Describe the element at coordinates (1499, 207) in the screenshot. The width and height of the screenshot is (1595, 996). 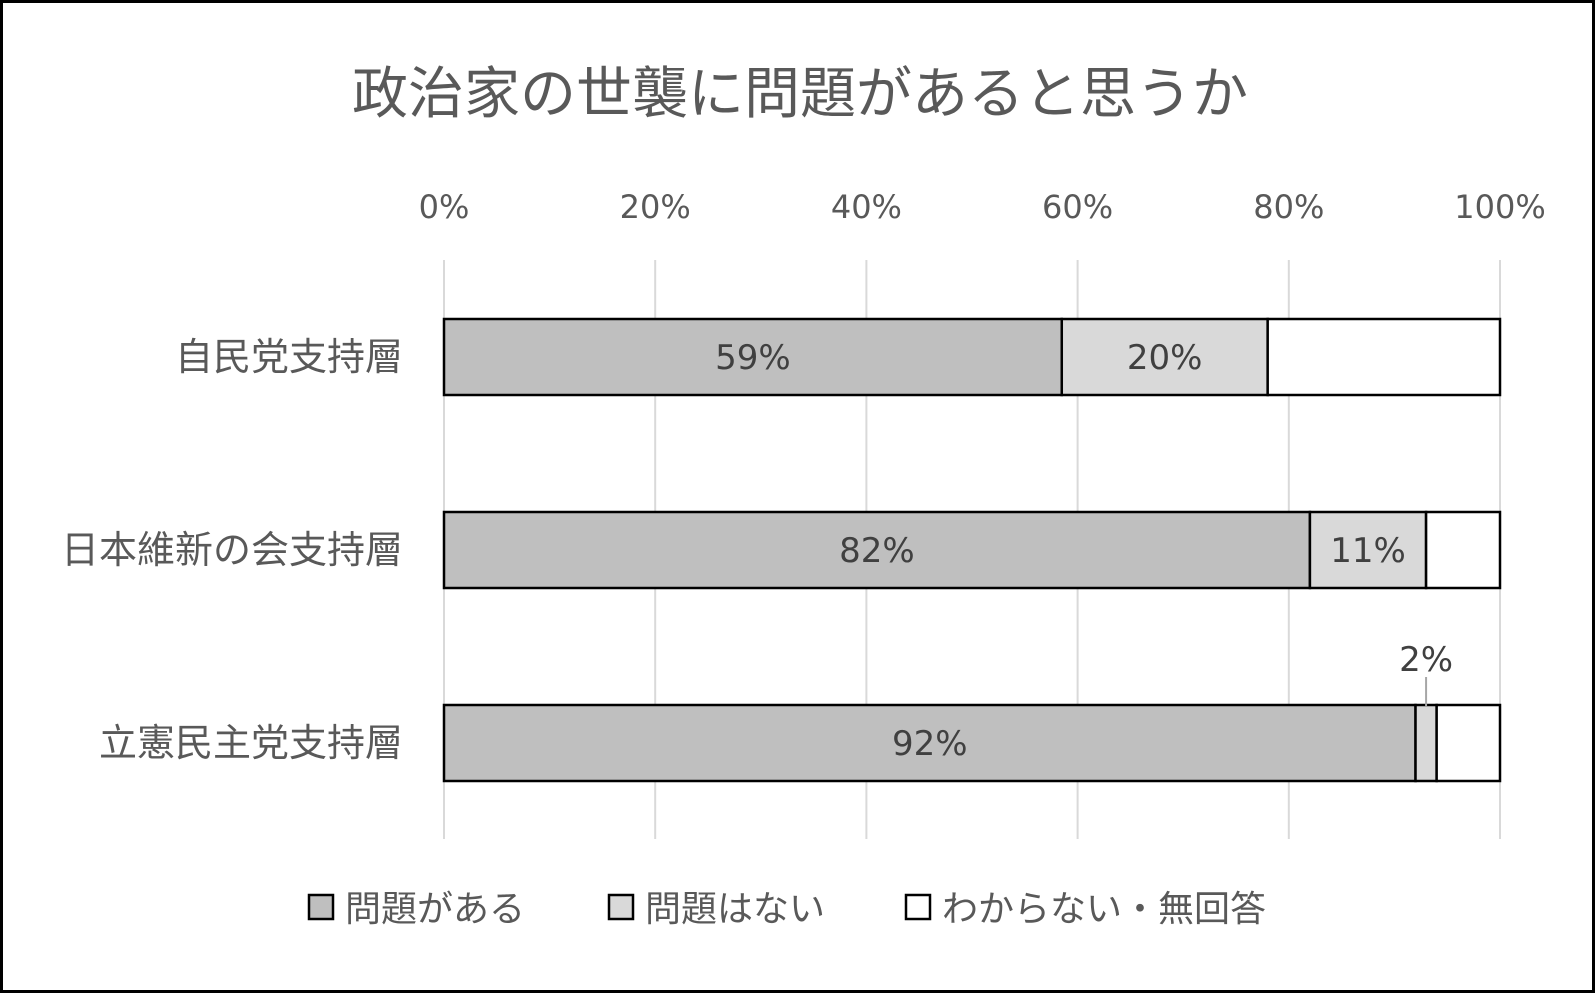
I see `x-tick-label: 100%` at that location.